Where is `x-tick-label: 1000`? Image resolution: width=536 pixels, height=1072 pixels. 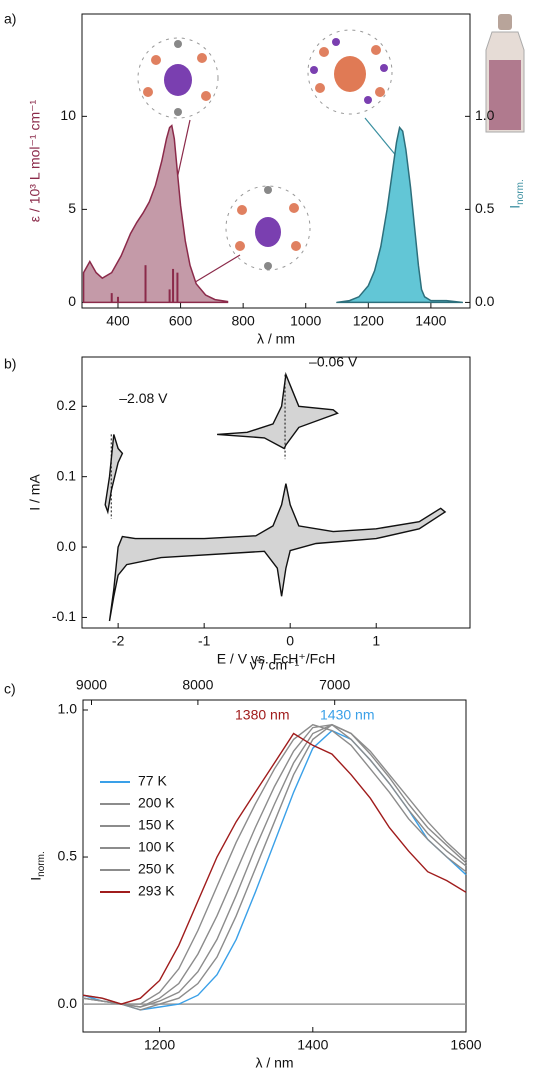
x-tick-label: 1000 is located at coordinates (305, 321).